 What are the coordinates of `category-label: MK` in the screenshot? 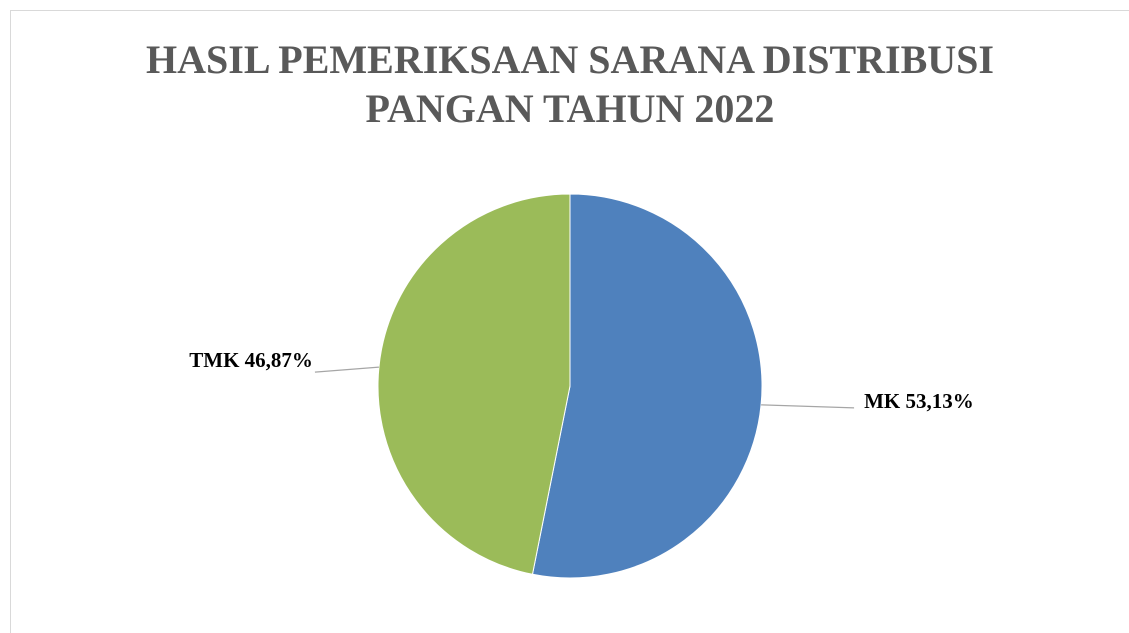 It's located at (882, 401).